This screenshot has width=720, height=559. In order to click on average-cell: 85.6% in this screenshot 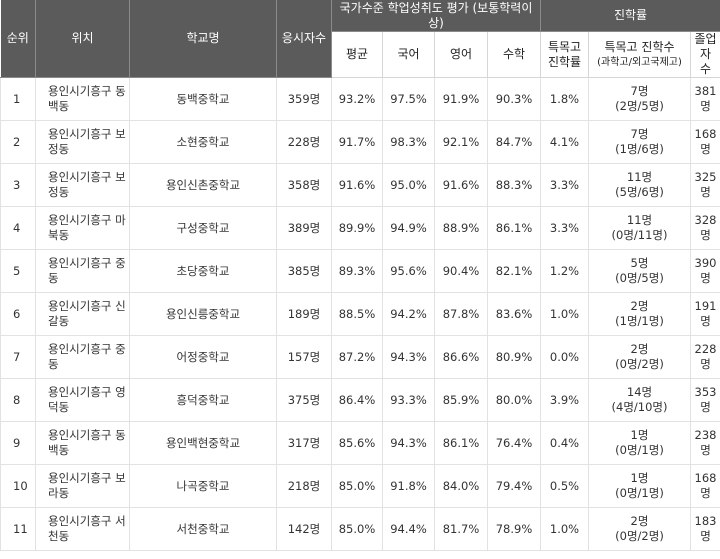, I will do `click(357, 443)`.